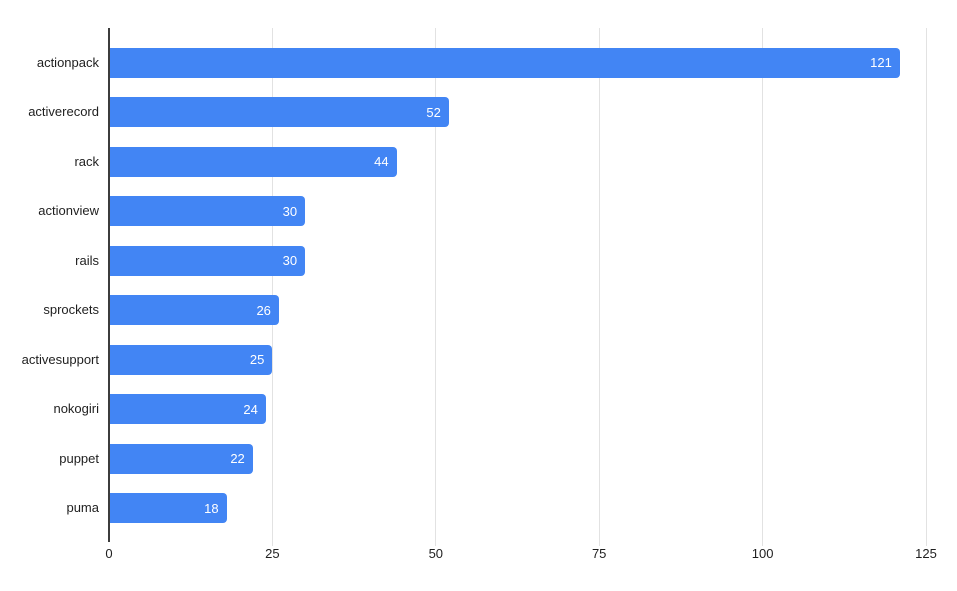 Image resolution: width=957 pixels, height=591 pixels. I want to click on x-tick-label: 50, so click(436, 553).